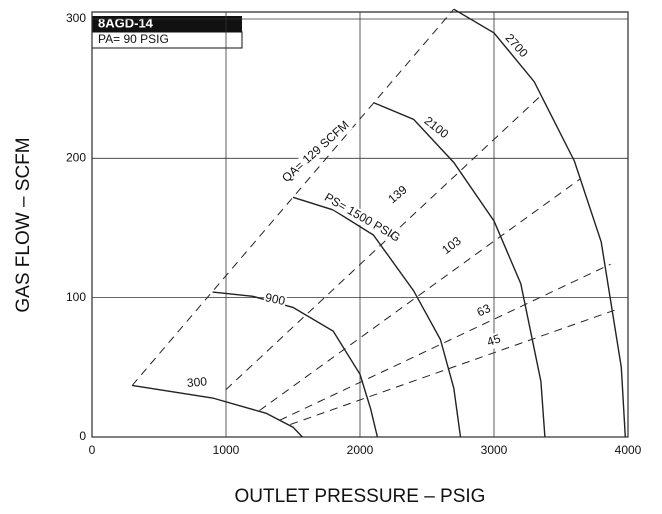 The height and width of the screenshot is (514, 662). What do you see at coordinates (133, 39) in the screenshot?
I see `chart-subtitle: PA= 90 PSIG` at bounding box center [133, 39].